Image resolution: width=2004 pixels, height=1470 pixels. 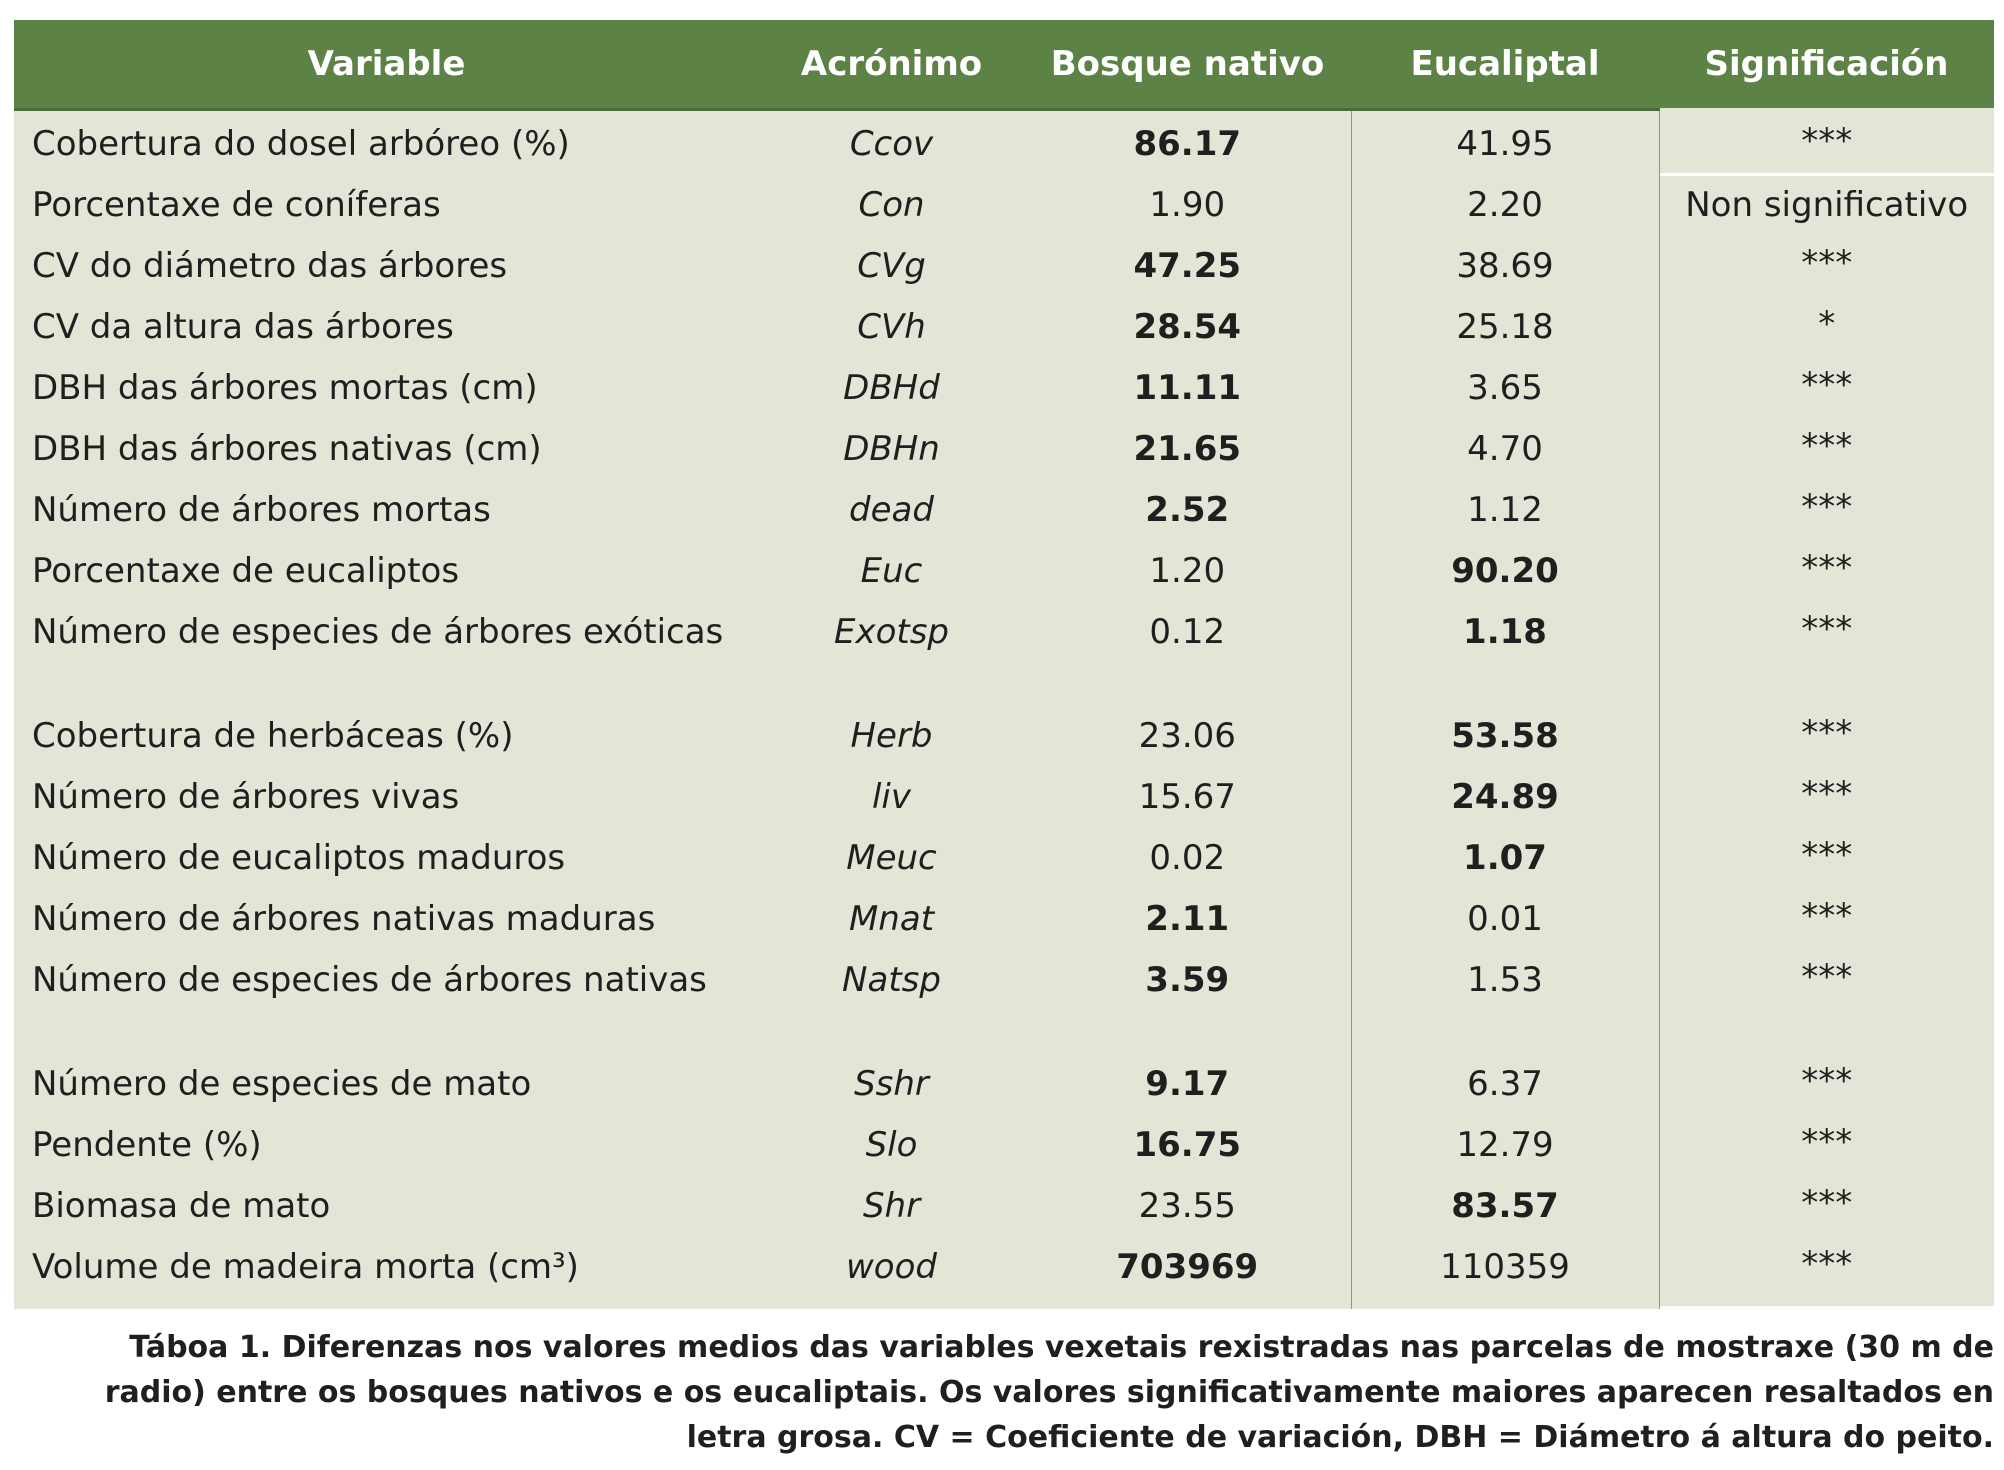 I want to click on cell-acronym: Con, so click(x=891, y=206).